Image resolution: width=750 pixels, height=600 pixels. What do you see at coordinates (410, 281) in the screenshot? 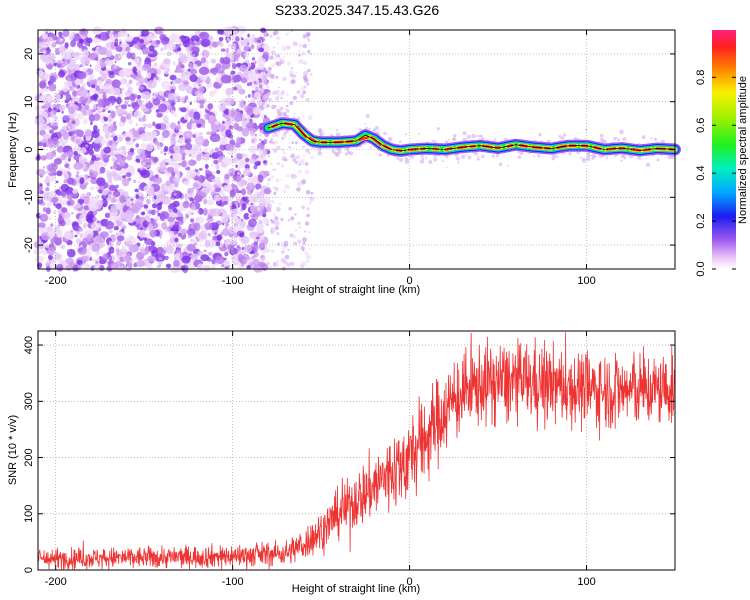
I see `spectrogram-x-tick-label: 0` at bounding box center [410, 281].